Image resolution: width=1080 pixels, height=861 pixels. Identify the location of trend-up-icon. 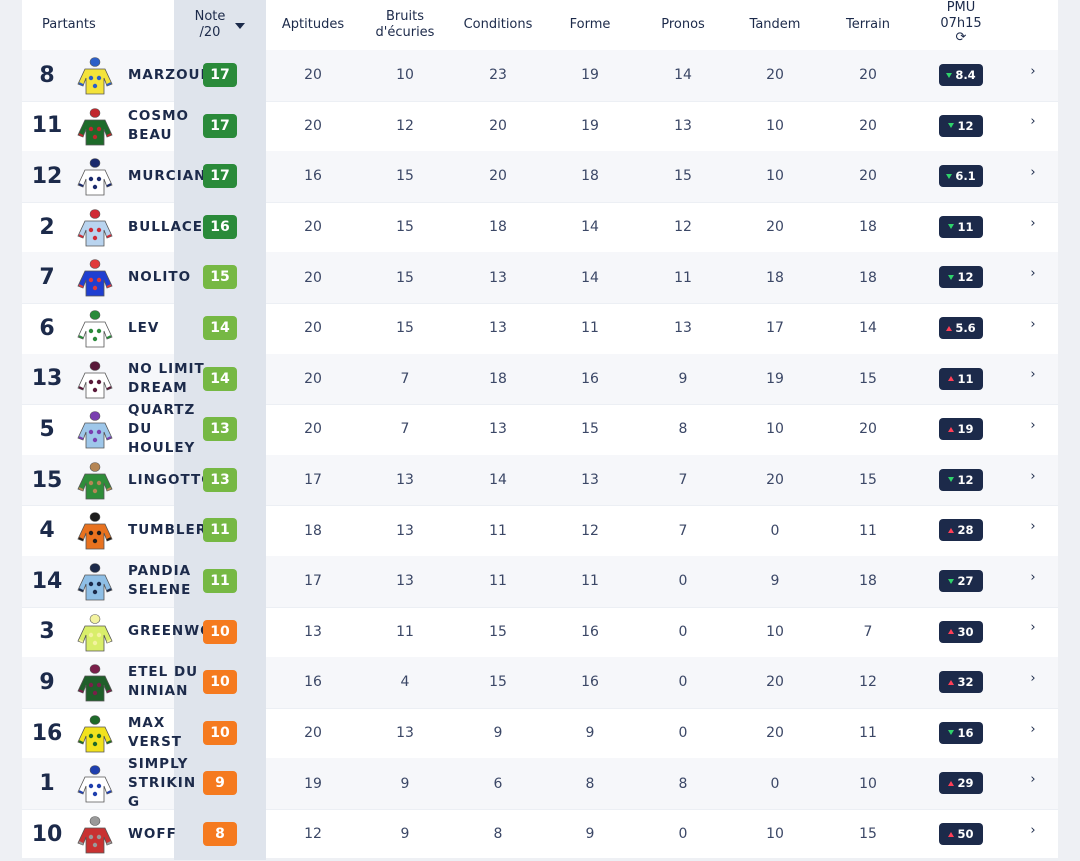
(951, 530).